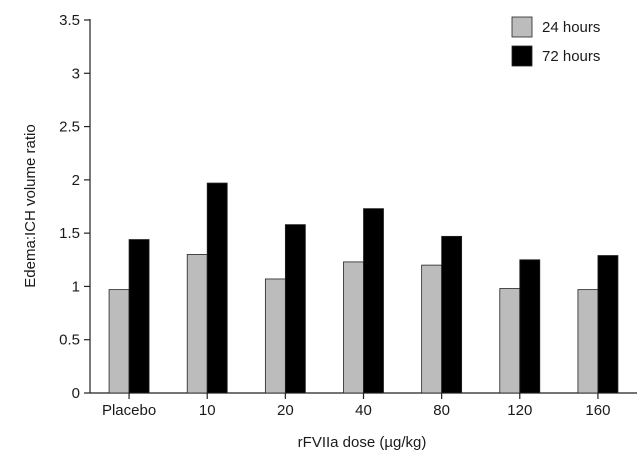 This screenshot has width=641, height=459. I want to click on bar-72-hours-placebo, so click(139, 316).